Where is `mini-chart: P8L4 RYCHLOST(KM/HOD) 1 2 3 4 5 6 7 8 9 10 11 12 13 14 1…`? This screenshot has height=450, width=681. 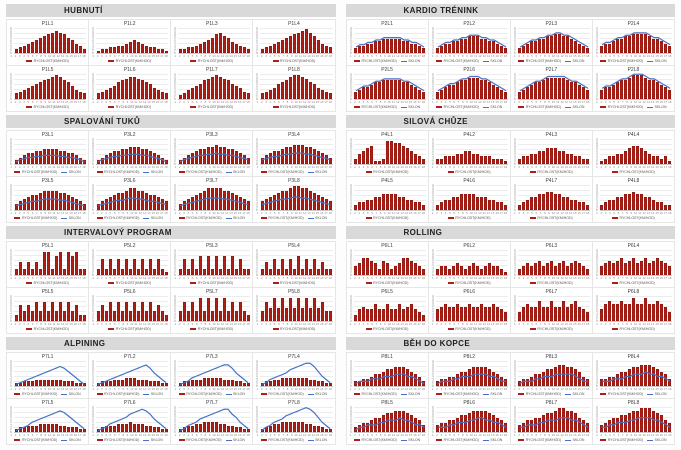
mini-chart: P8L4 RYCHLOST(KM/HOD) 1 2 3 4 5 6 7 8 9 10 11 12 13 14 1… is located at coordinates (633, 375).